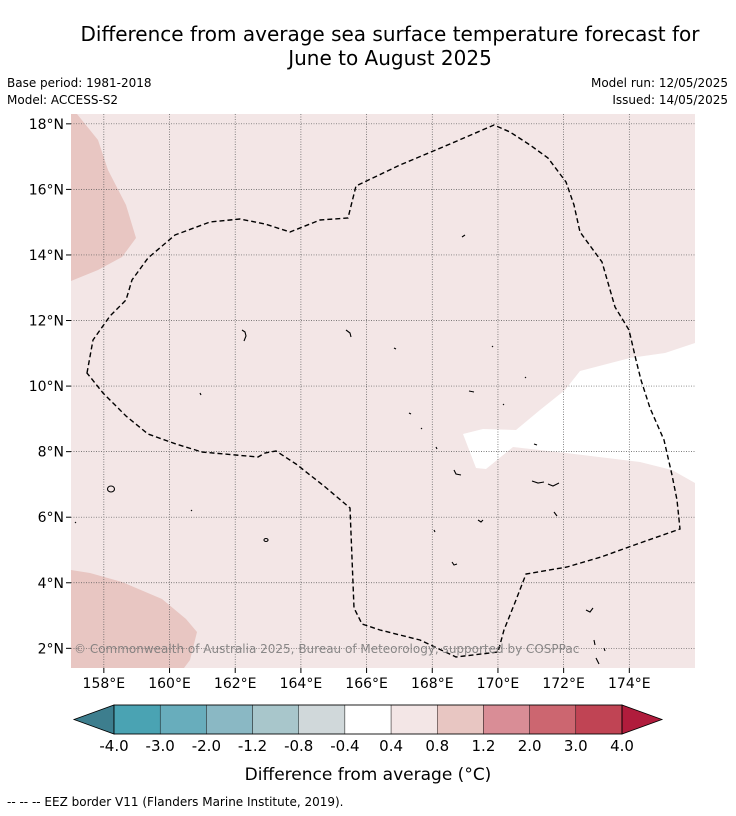 Image resolution: width=736 pixels, height=816 pixels. I want to click on latitude-labels: 18°N 16°N 14°N 12°N 10°N 8°N 6°N 4°N 2°N, so click(50, 387).